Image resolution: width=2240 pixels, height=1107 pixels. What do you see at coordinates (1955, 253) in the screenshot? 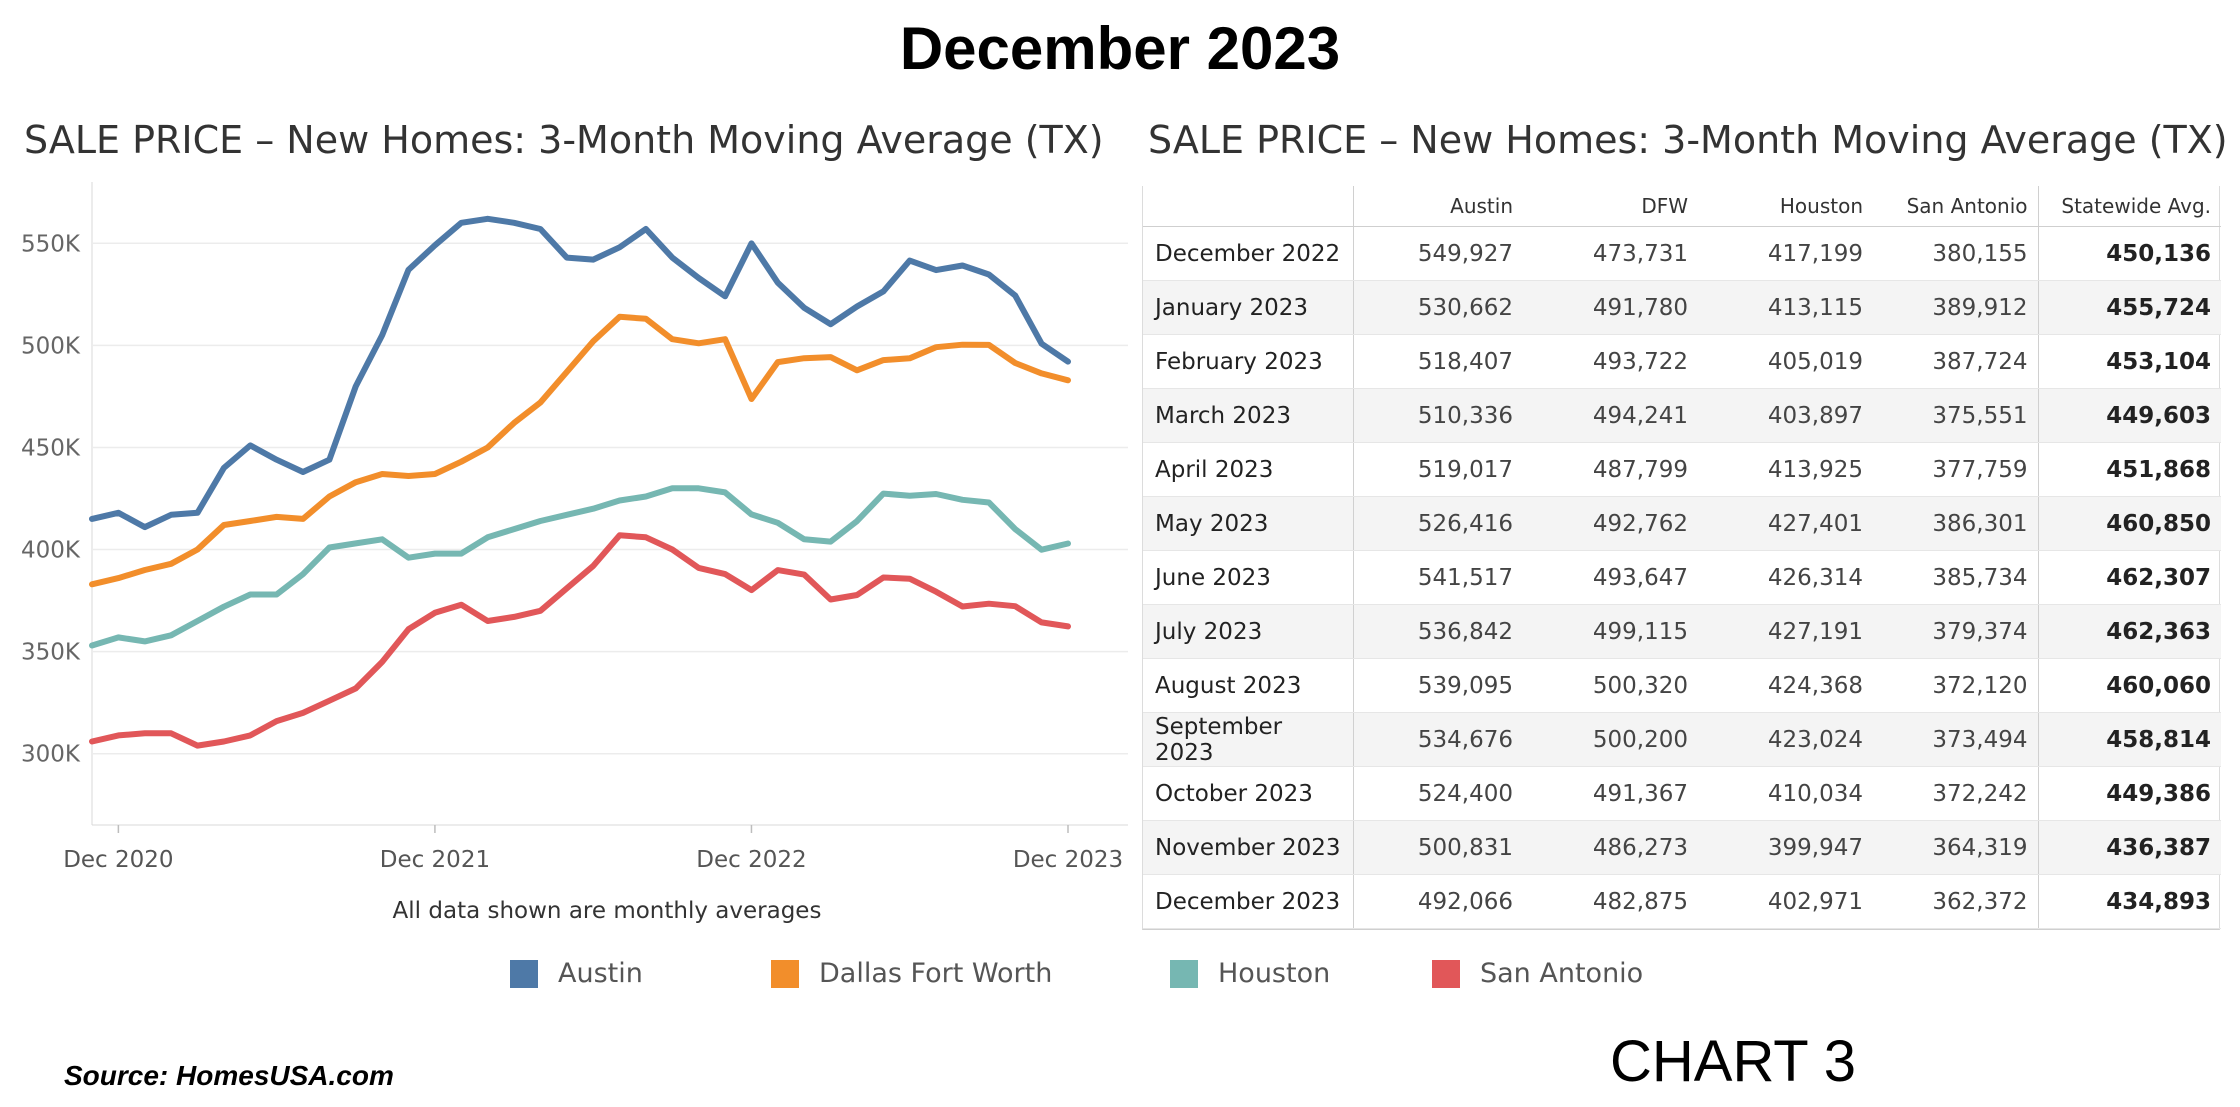
I see `table-cell: 380,155` at bounding box center [1955, 253].